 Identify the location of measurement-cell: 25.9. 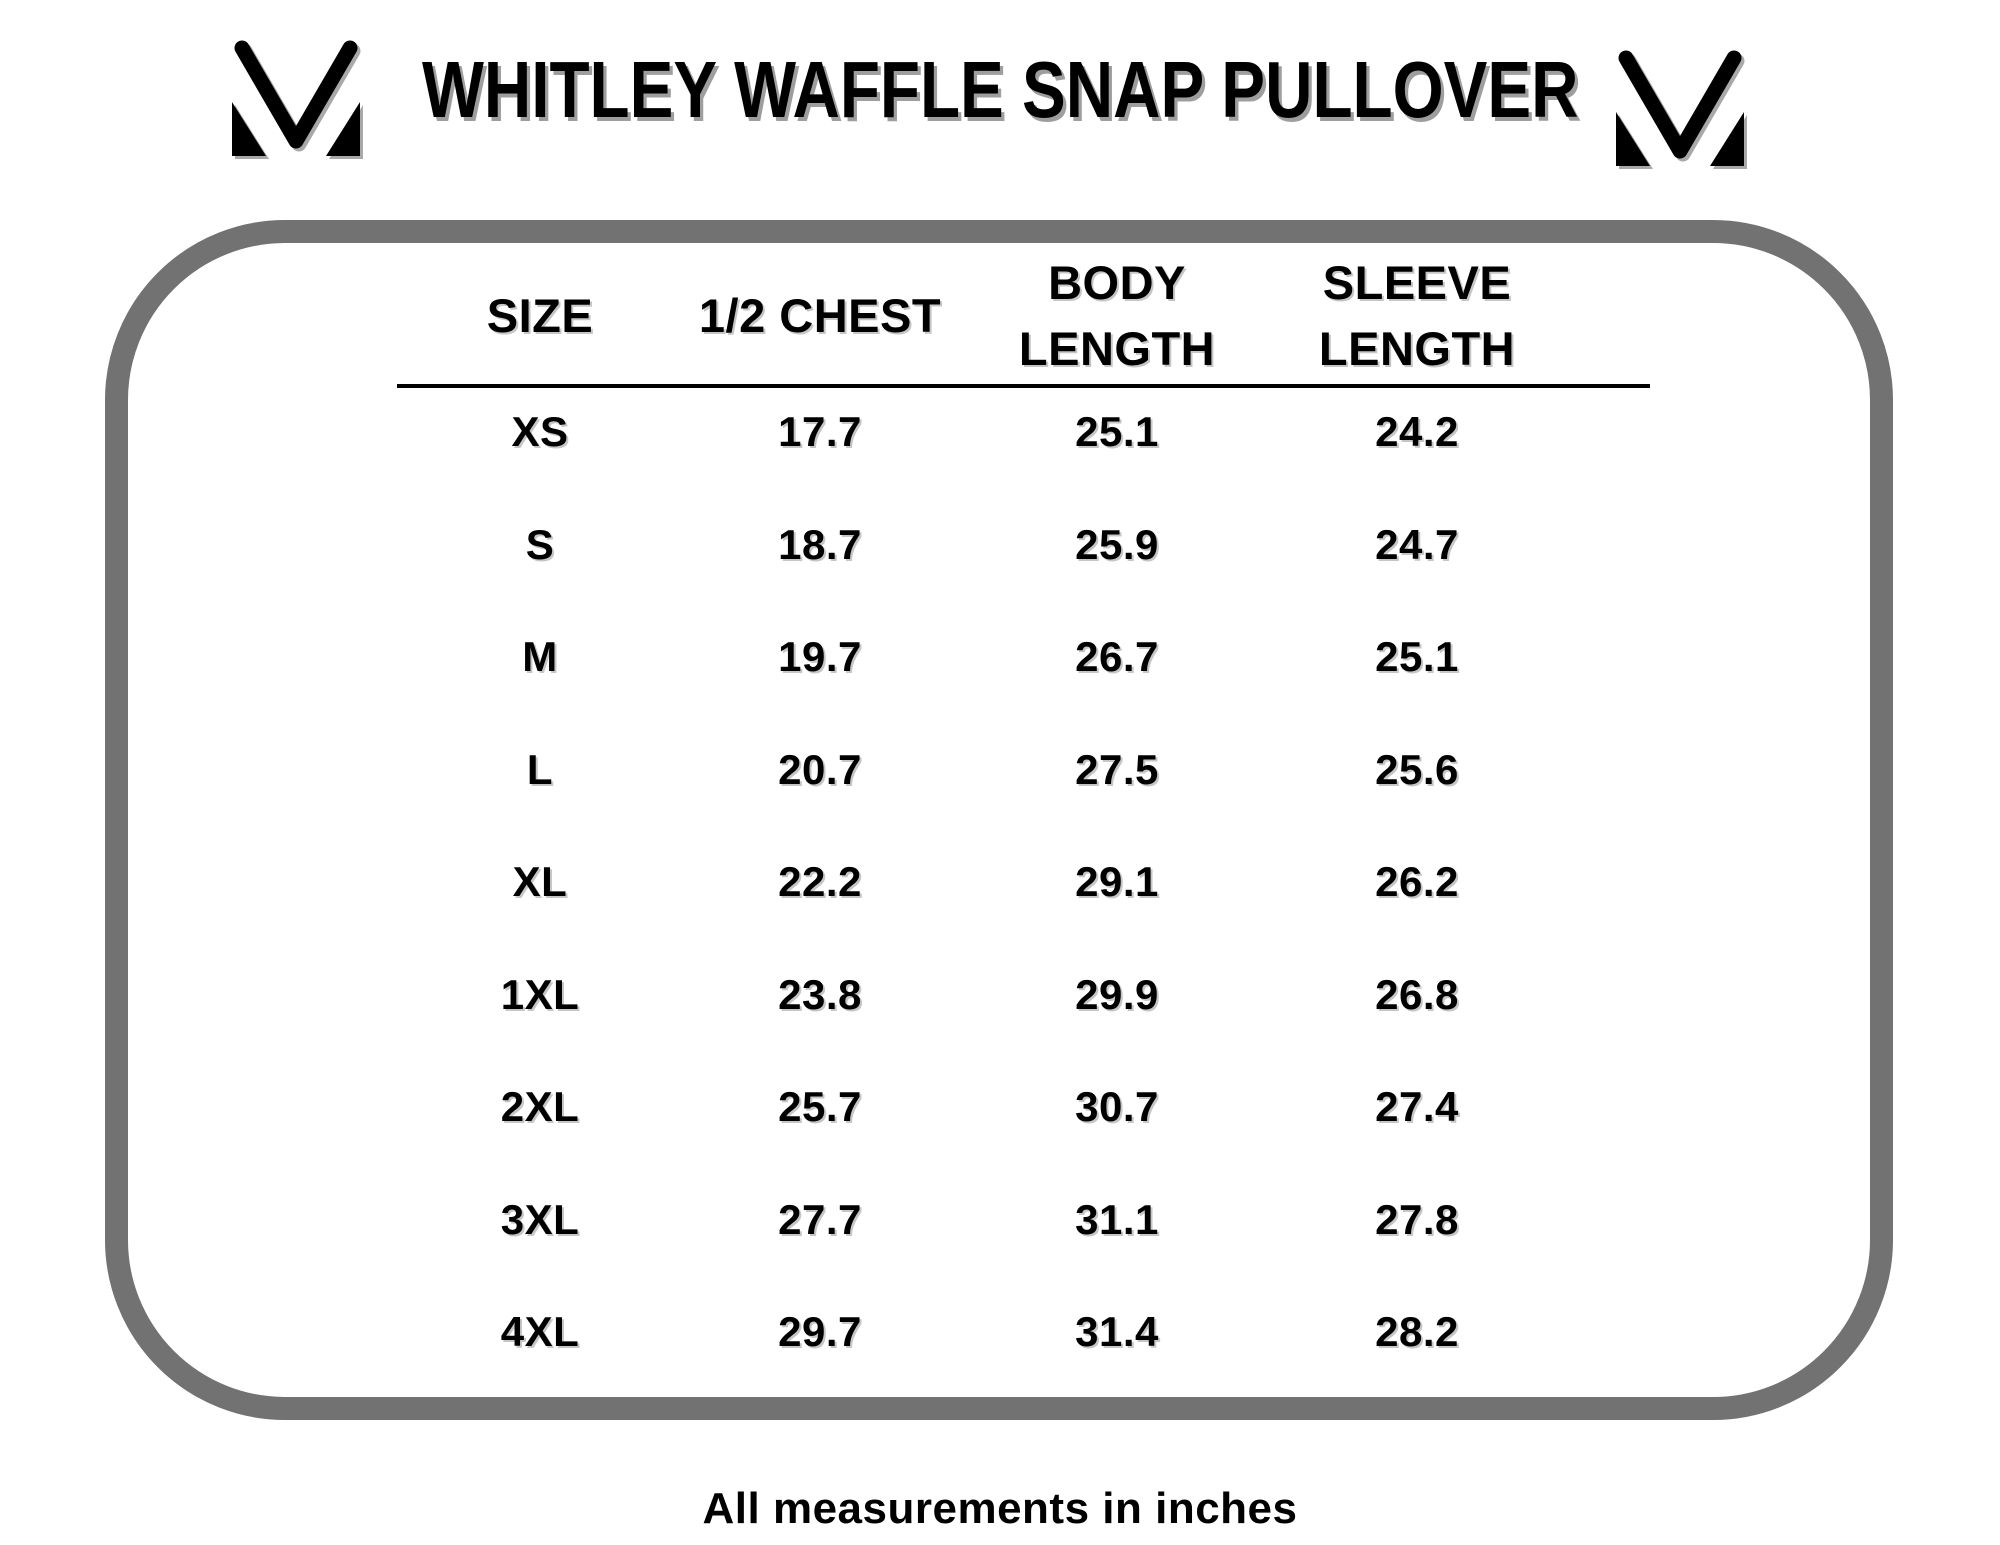
(1117, 544).